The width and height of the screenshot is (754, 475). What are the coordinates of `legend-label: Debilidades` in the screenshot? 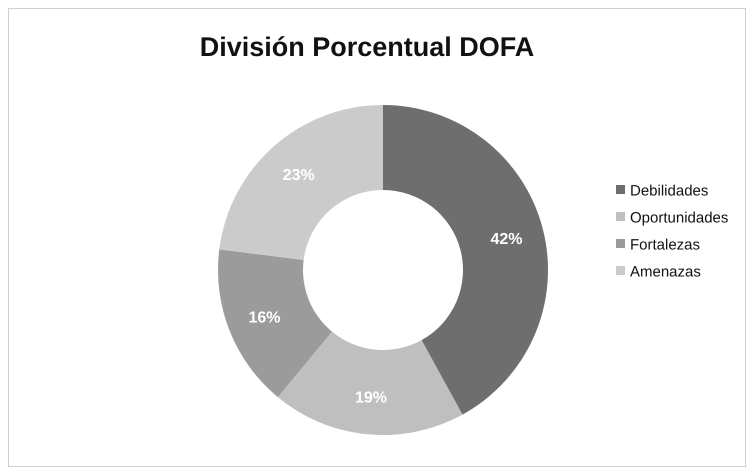 It's located at (669, 191).